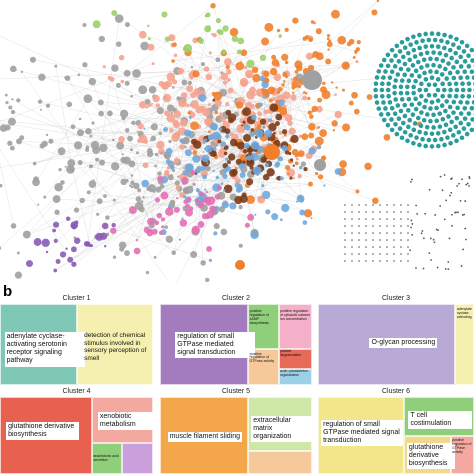  Describe the element at coordinates (133, 145) in the screenshot. I see `edge` at that location.